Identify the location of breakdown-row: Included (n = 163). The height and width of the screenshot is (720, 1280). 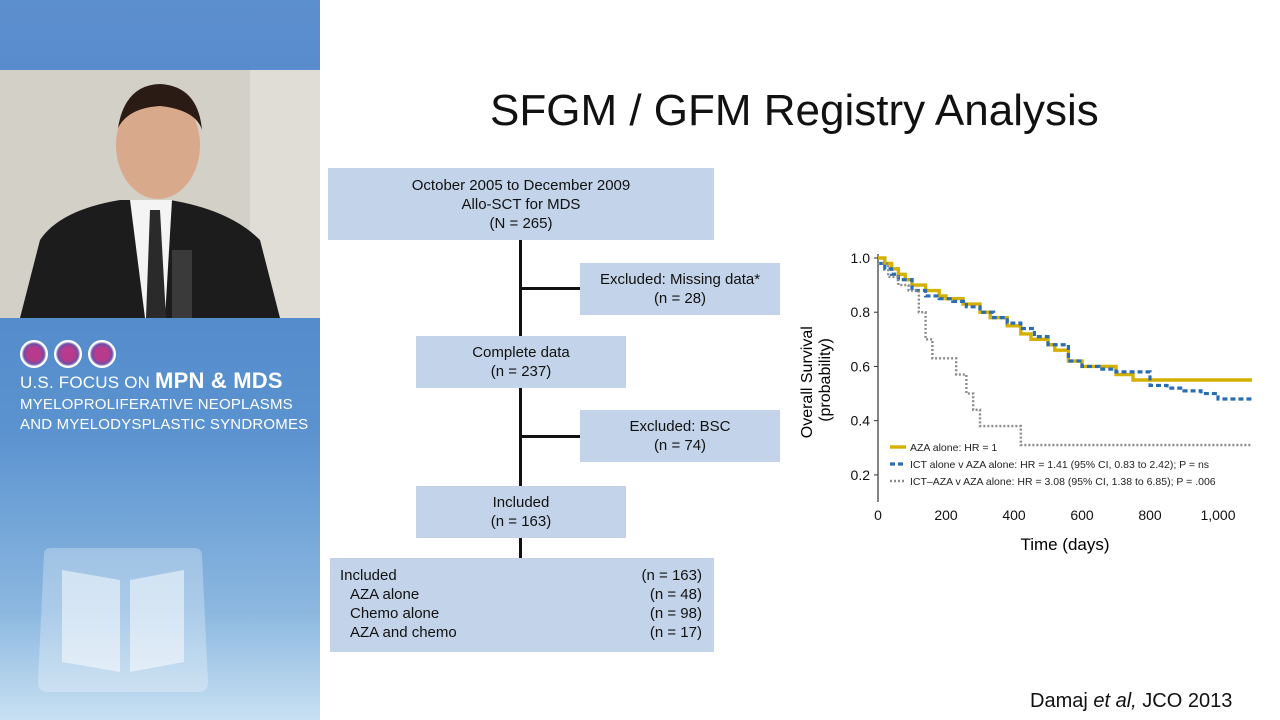
(521, 575).